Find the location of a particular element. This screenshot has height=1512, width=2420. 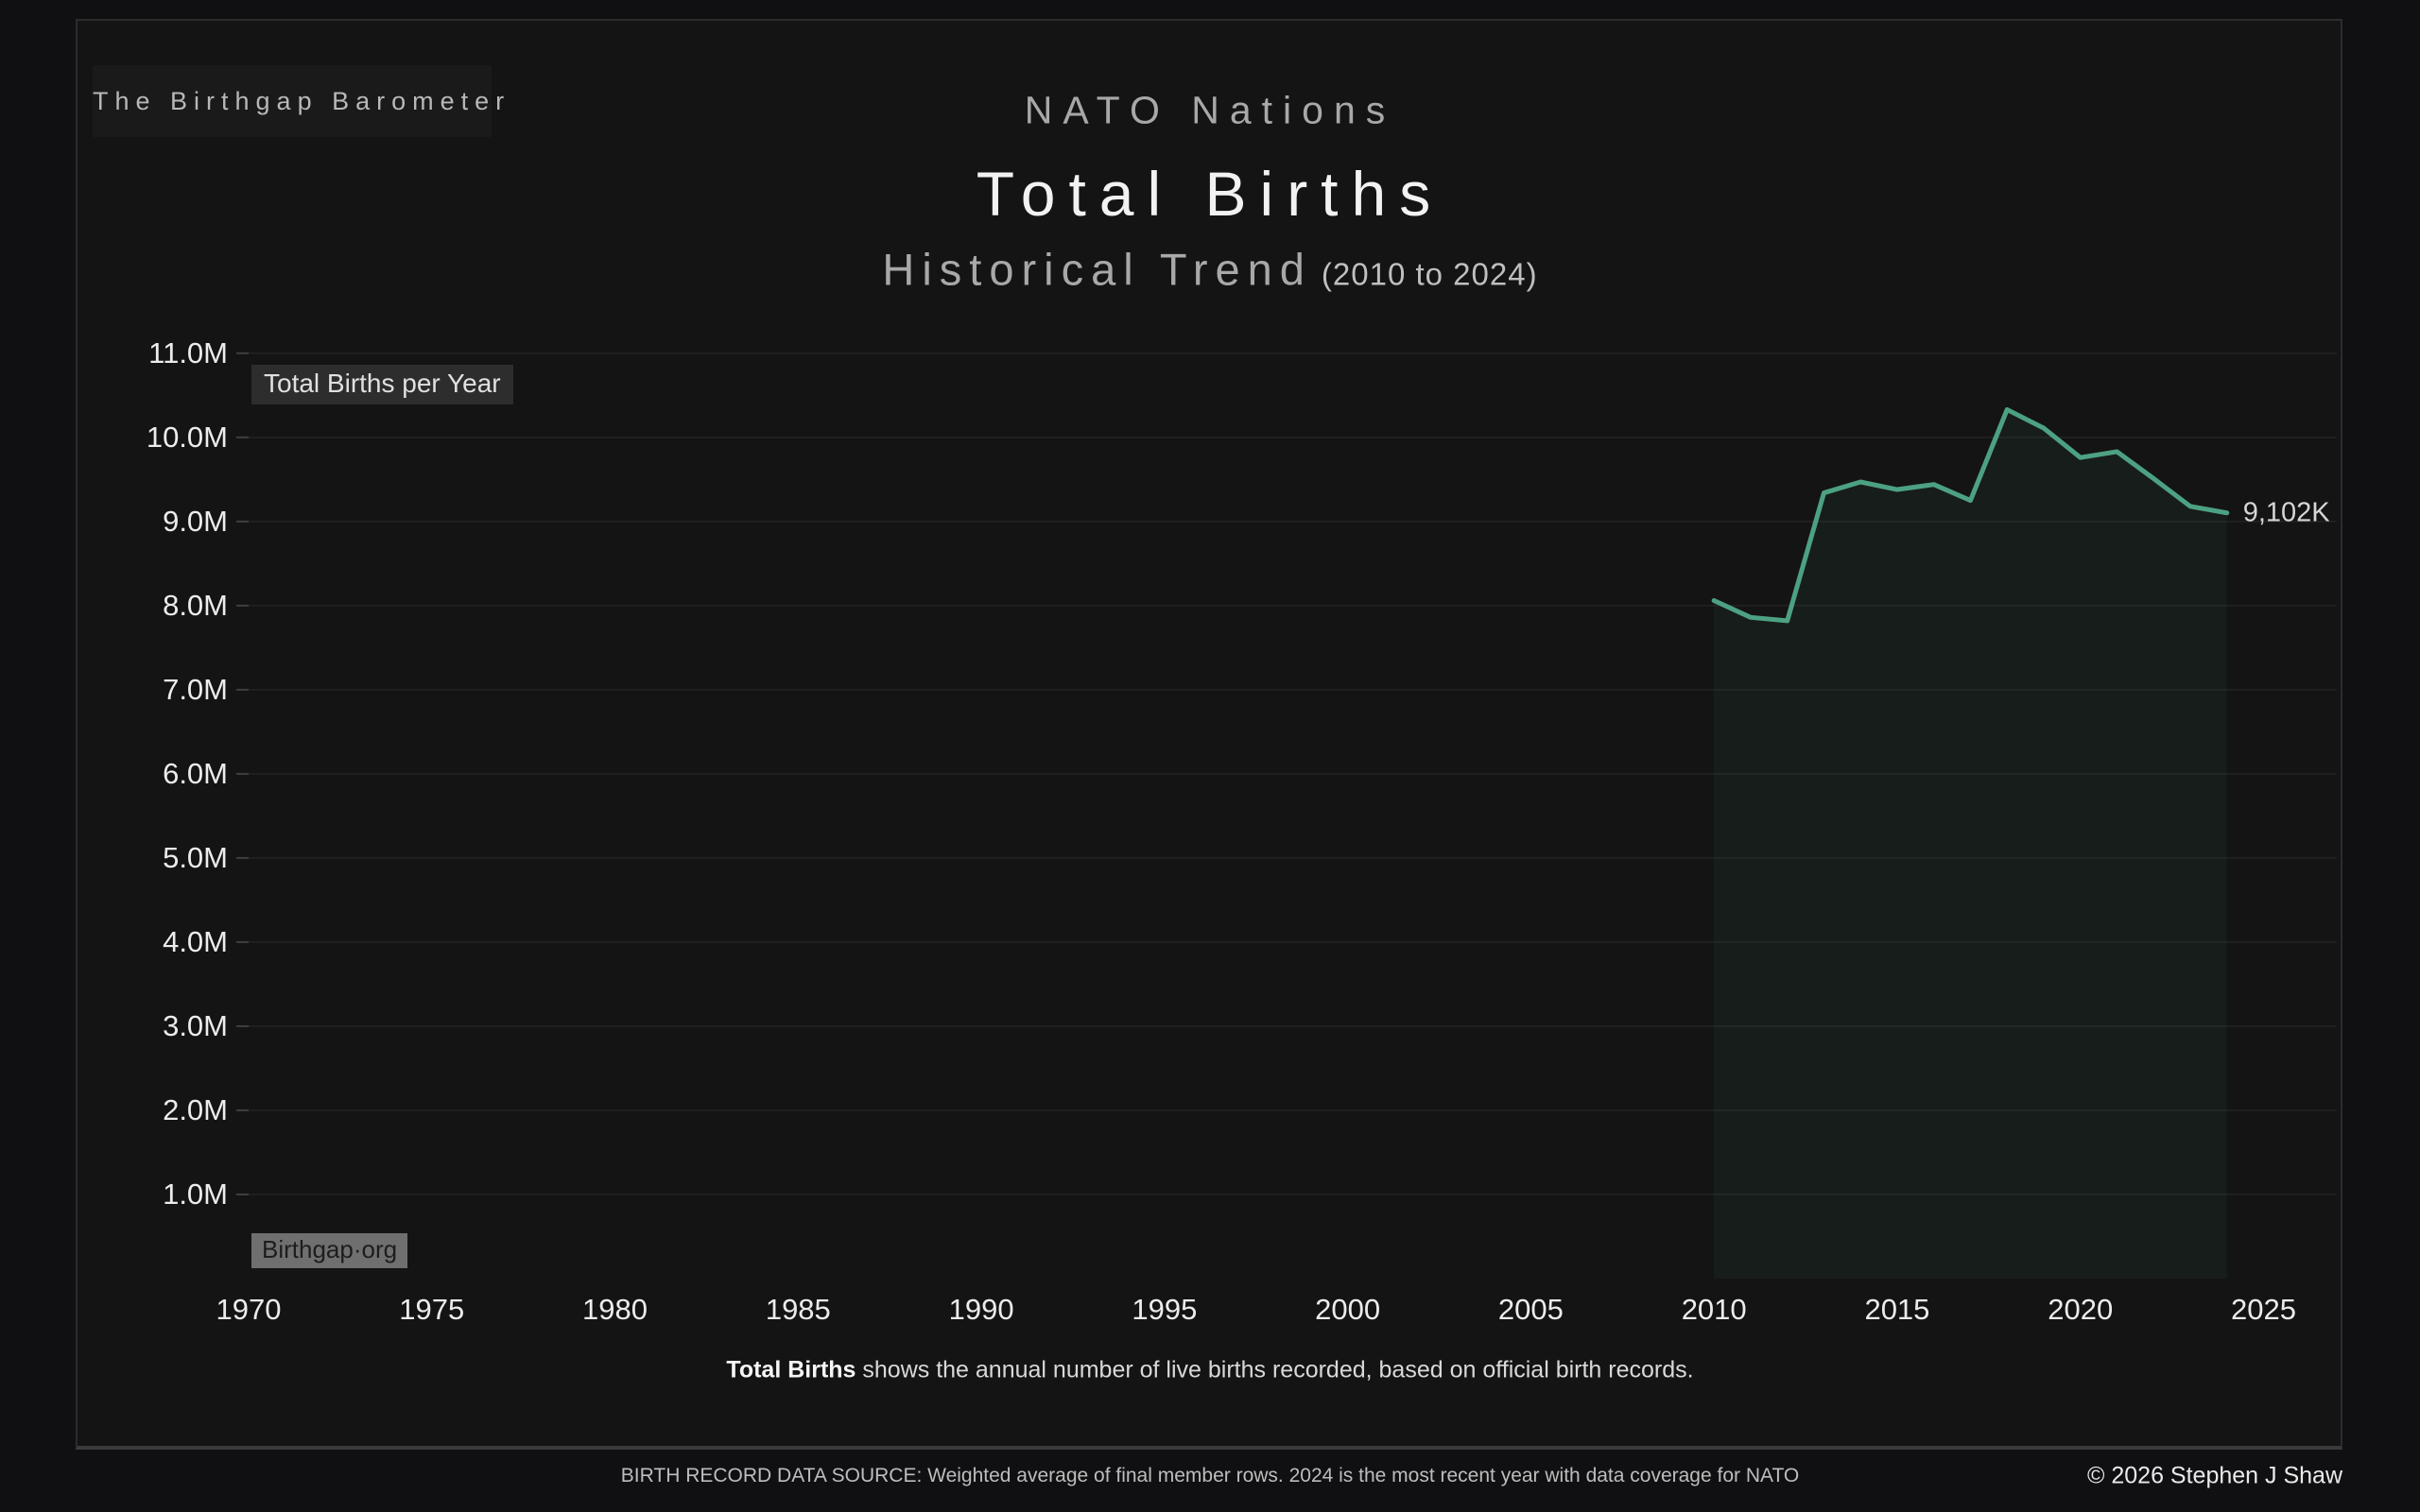

x-axis-tick-label: 1995 is located at coordinates (1164, 1309).